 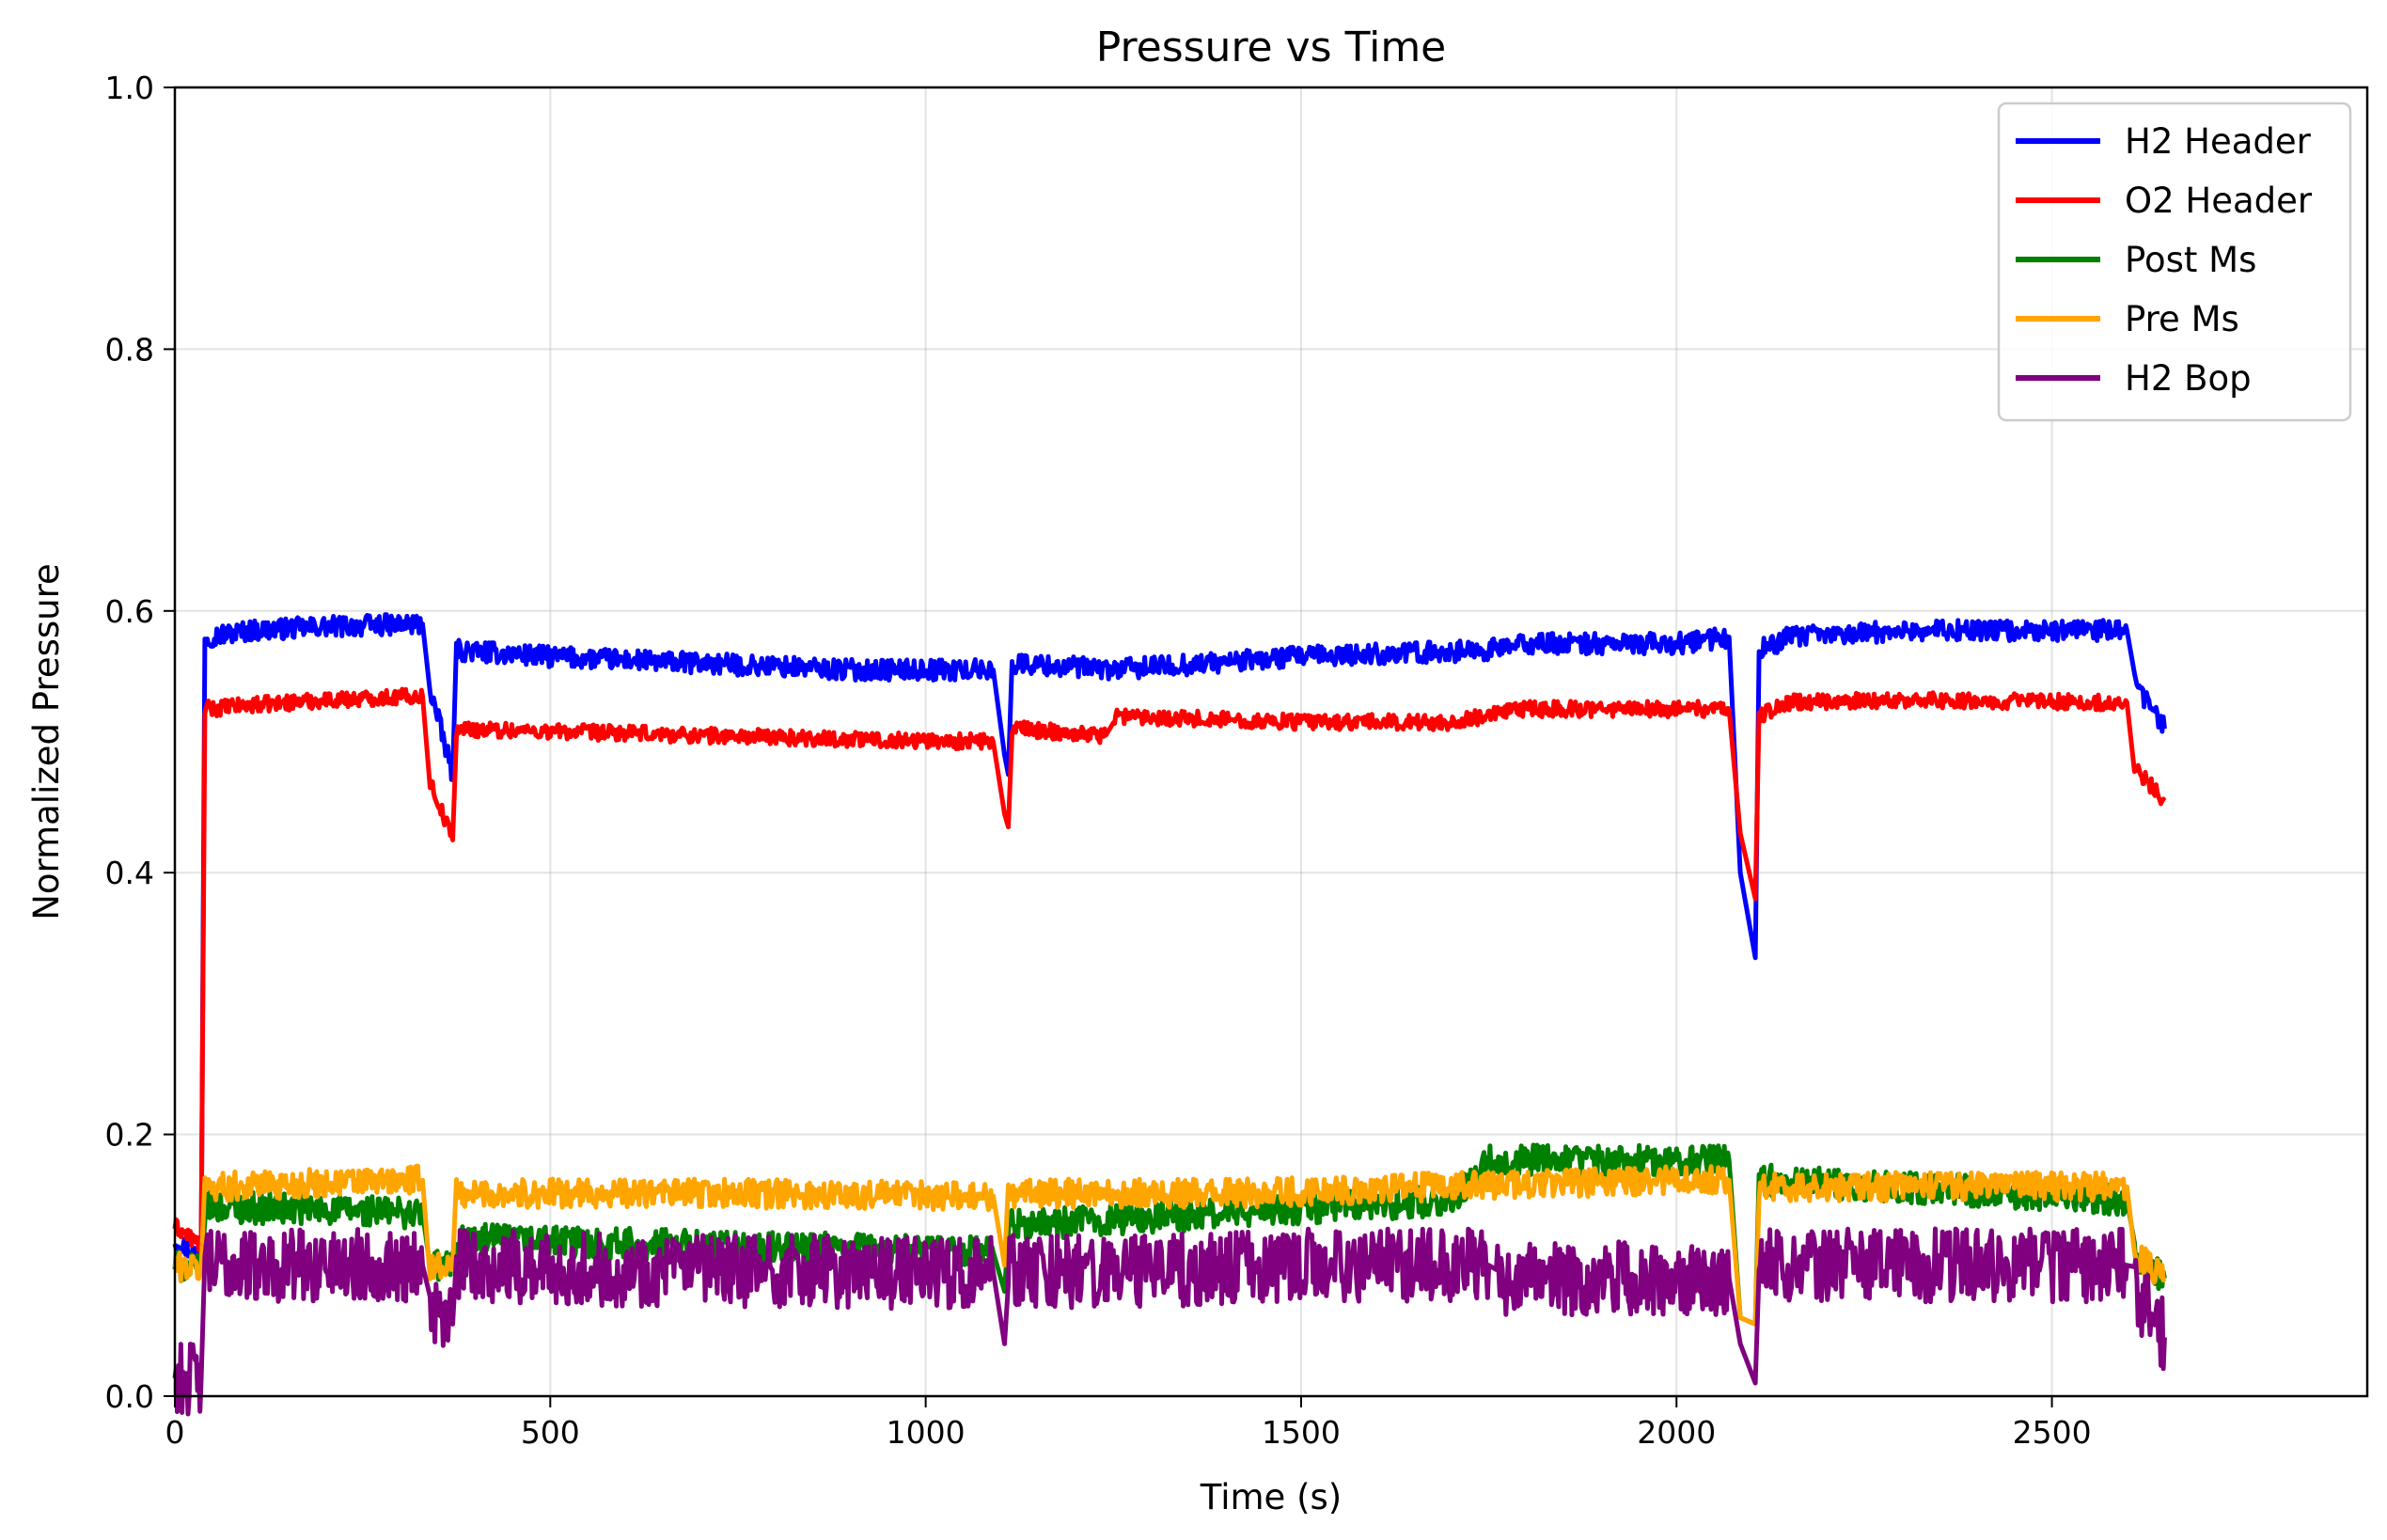 What do you see at coordinates (129, 88) in the screenshot?
I see `y-tick-label: 1.0` at bounding box center [129, 88].